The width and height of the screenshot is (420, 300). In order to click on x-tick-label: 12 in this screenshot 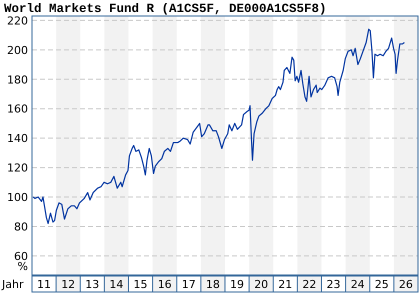, I will do `click(68, 284)`.